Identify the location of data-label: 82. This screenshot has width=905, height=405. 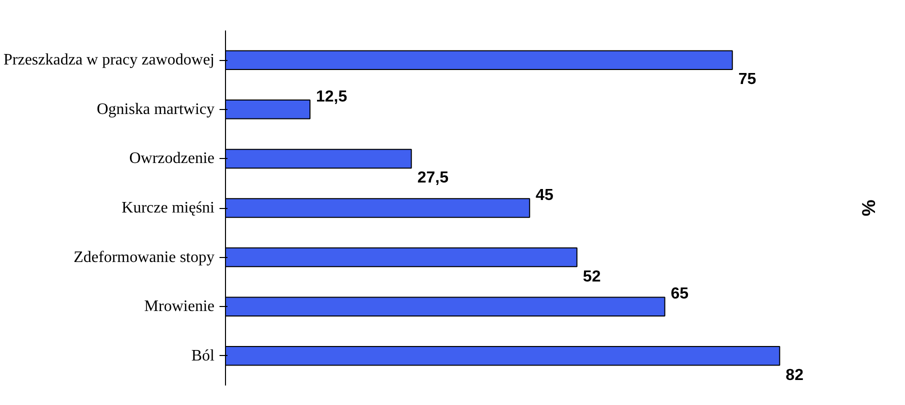
(795, 375).